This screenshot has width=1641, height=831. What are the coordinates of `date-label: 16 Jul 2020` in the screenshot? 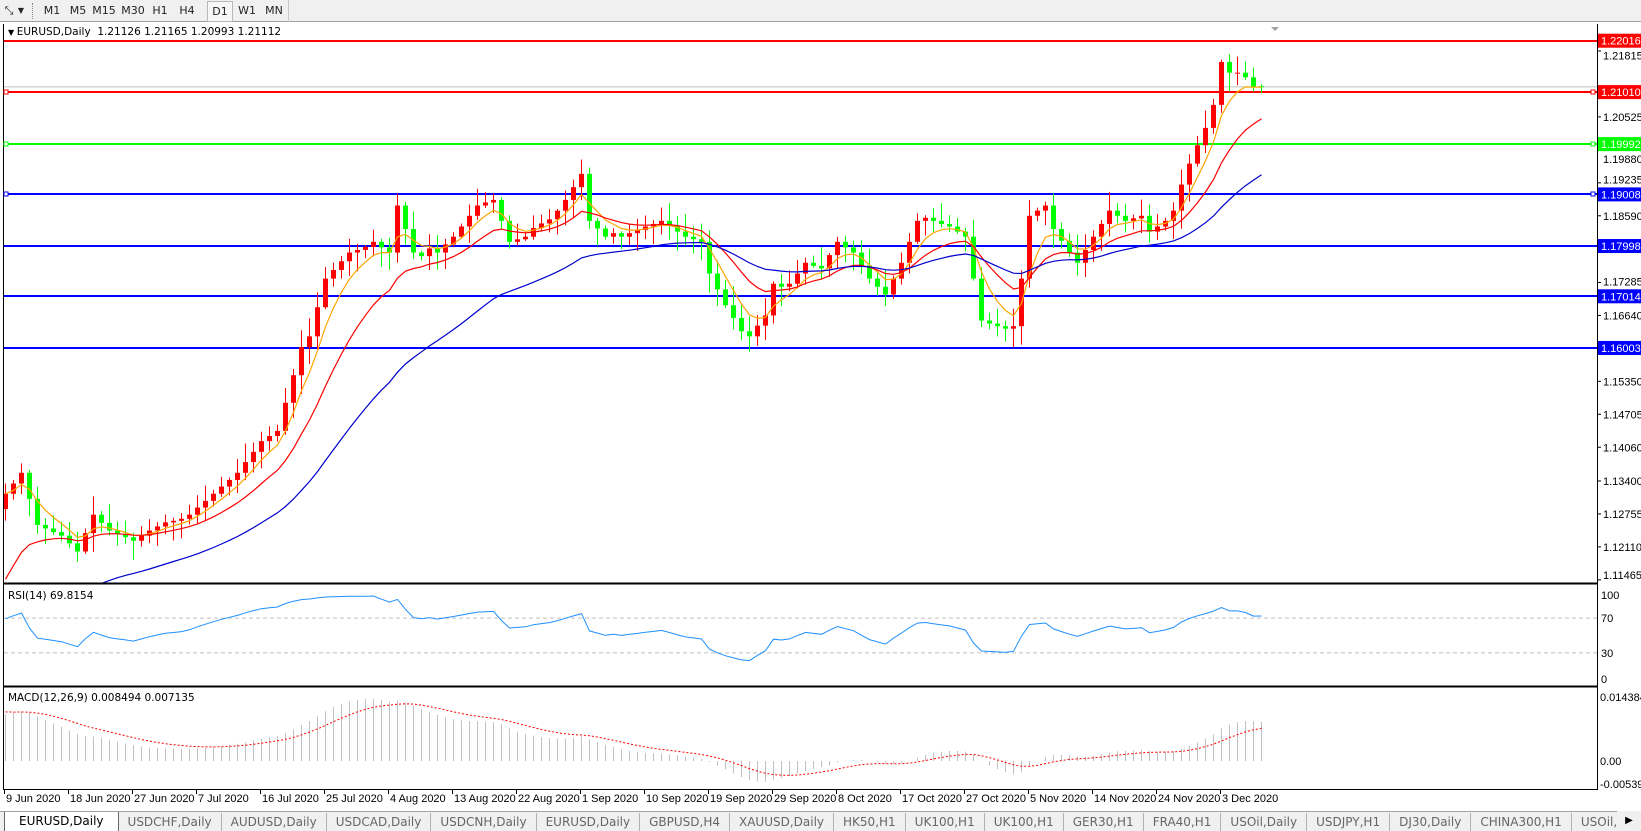 It's located at (290, 799).